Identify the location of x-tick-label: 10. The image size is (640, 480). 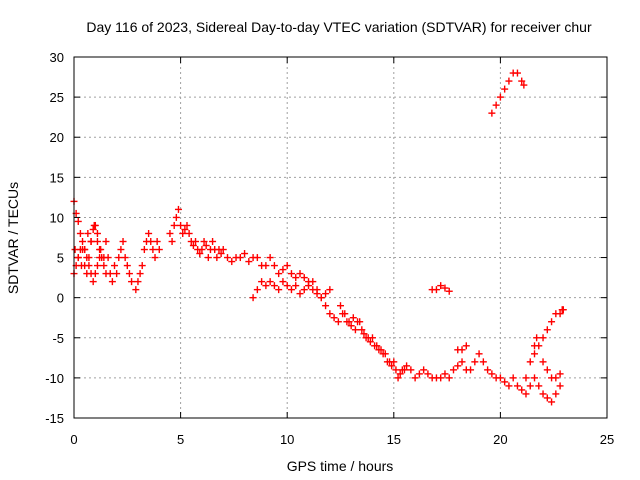
(287, 439).